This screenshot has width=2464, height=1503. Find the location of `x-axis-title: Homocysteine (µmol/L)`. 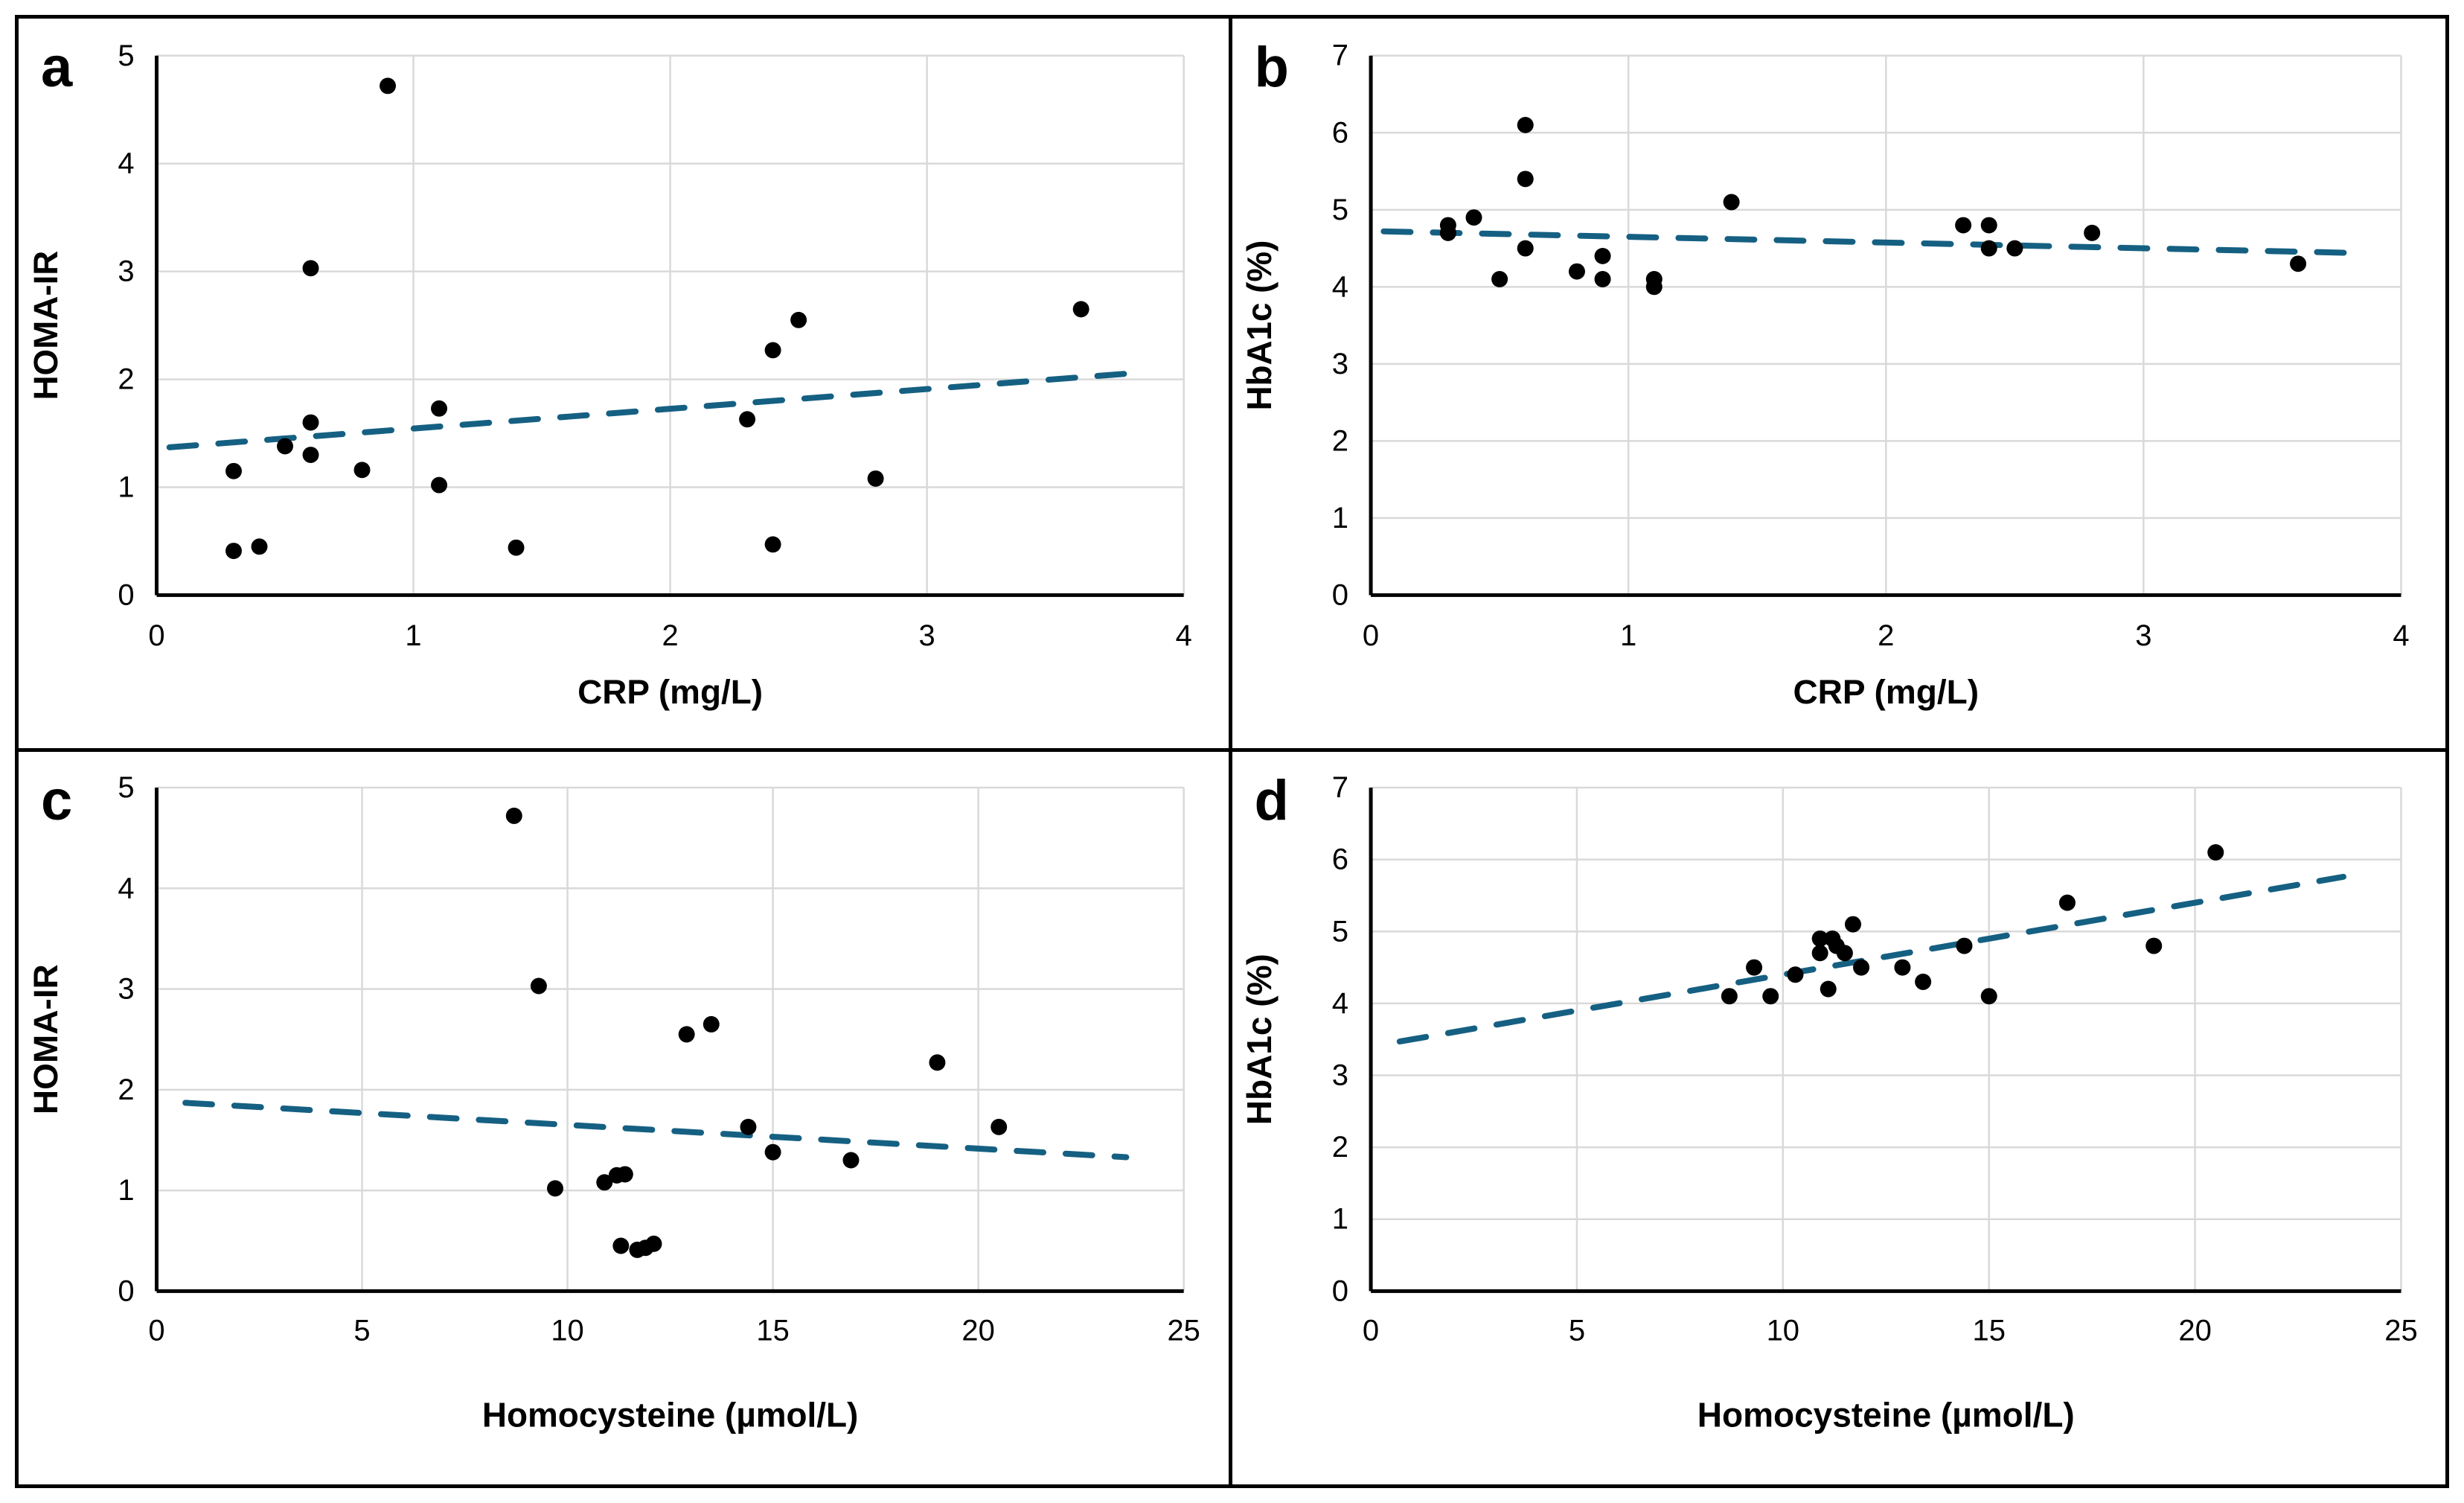

x-axis-title: Homocysteine (µmol/L) is located at coordinates (1885, 1414).